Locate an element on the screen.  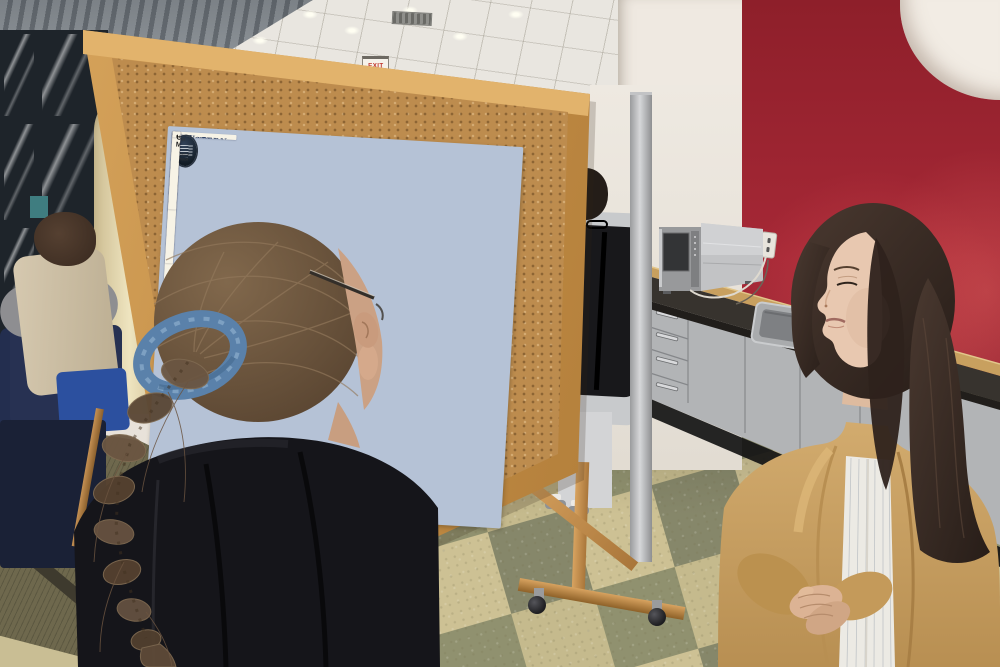
ear is located at coordinates (366, 330).